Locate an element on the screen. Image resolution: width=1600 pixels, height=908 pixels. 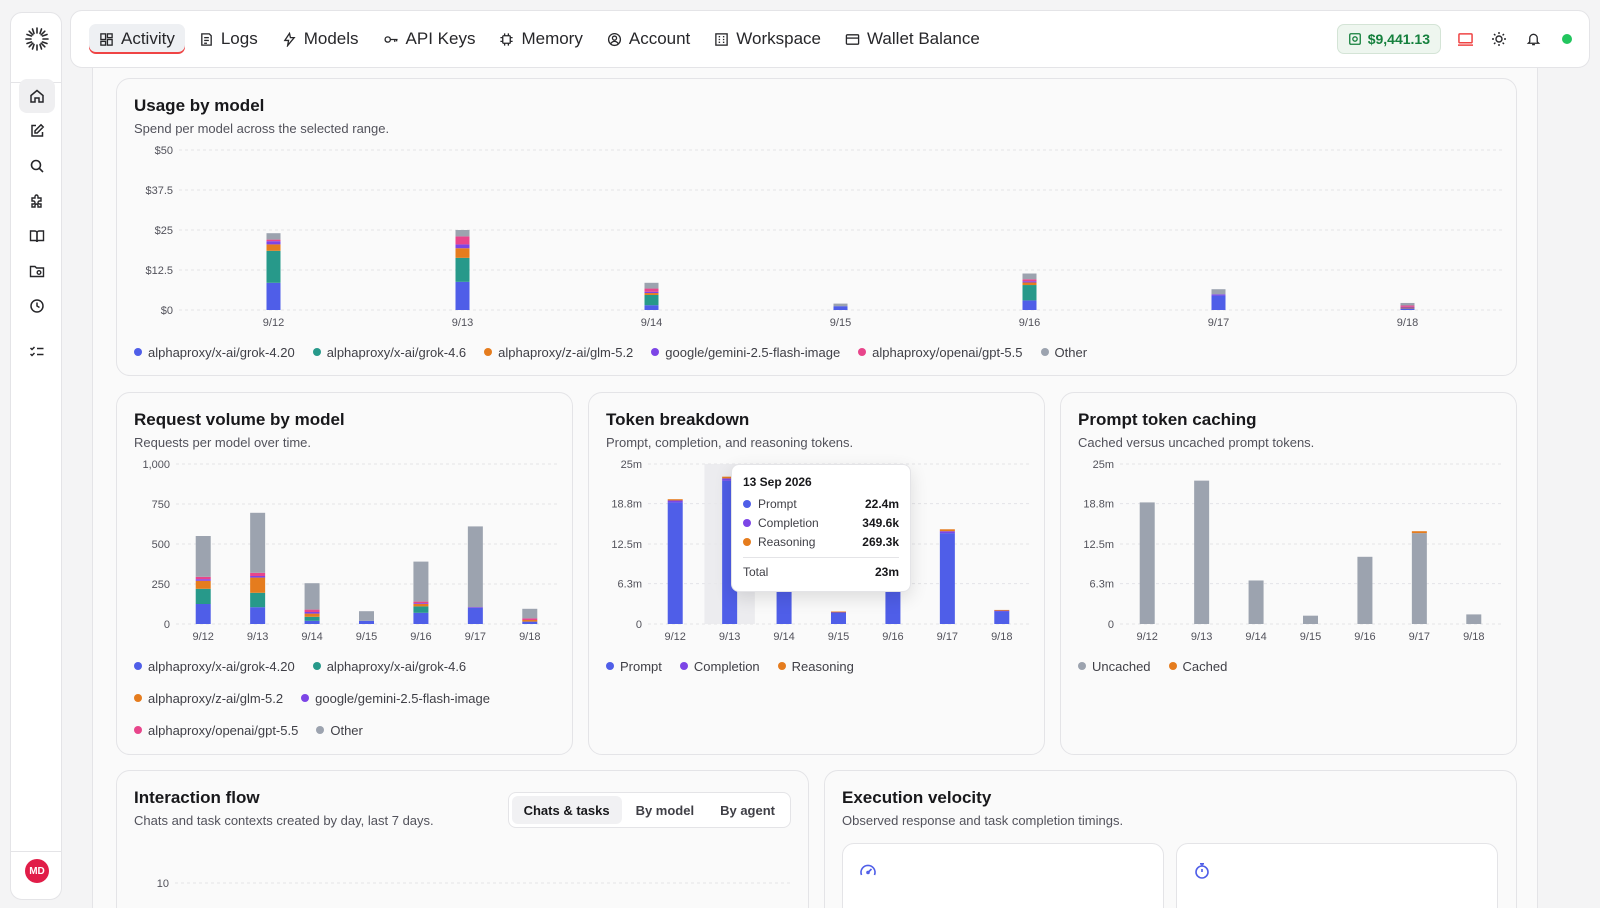
home-icon is located at coordinates (37, 96).